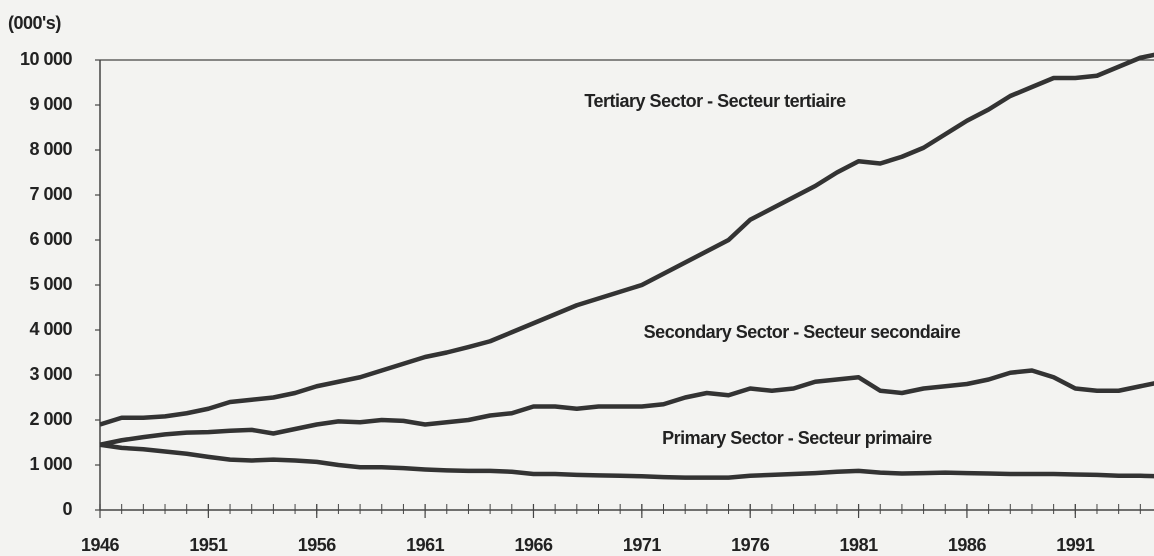 The height and width of the screenshot is (556, 1154). I want to click on y-tick-label: 6 000, so click(50, 239).